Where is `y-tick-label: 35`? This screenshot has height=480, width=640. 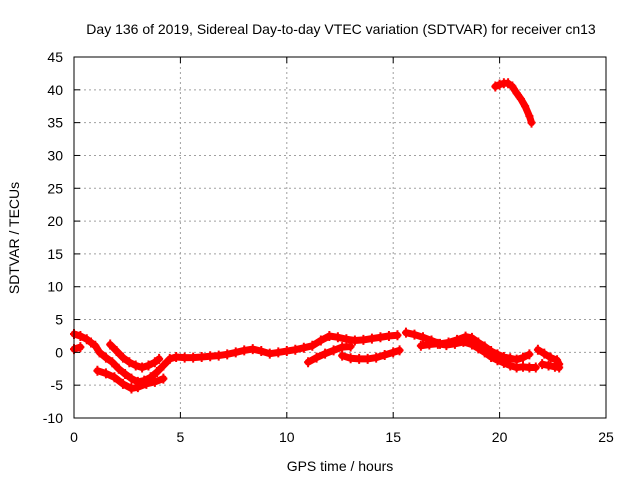
y-tick-label: 35 is located at coordinates (55, 123).